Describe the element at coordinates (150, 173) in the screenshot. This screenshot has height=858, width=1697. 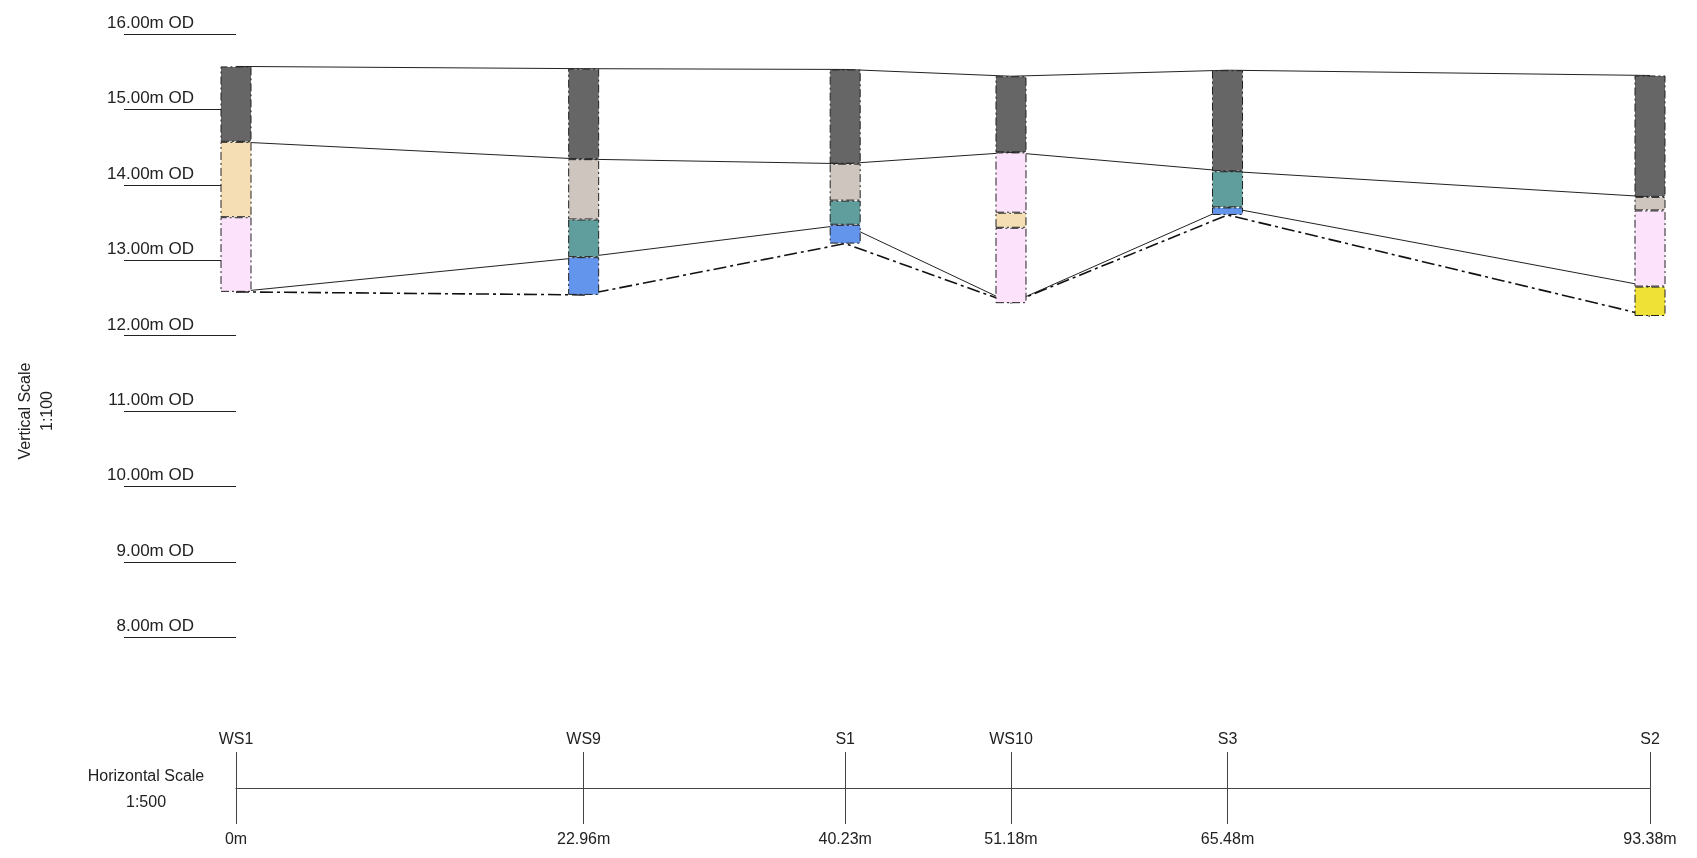
I see `y-tick-label: 14.00m OD` at that location.